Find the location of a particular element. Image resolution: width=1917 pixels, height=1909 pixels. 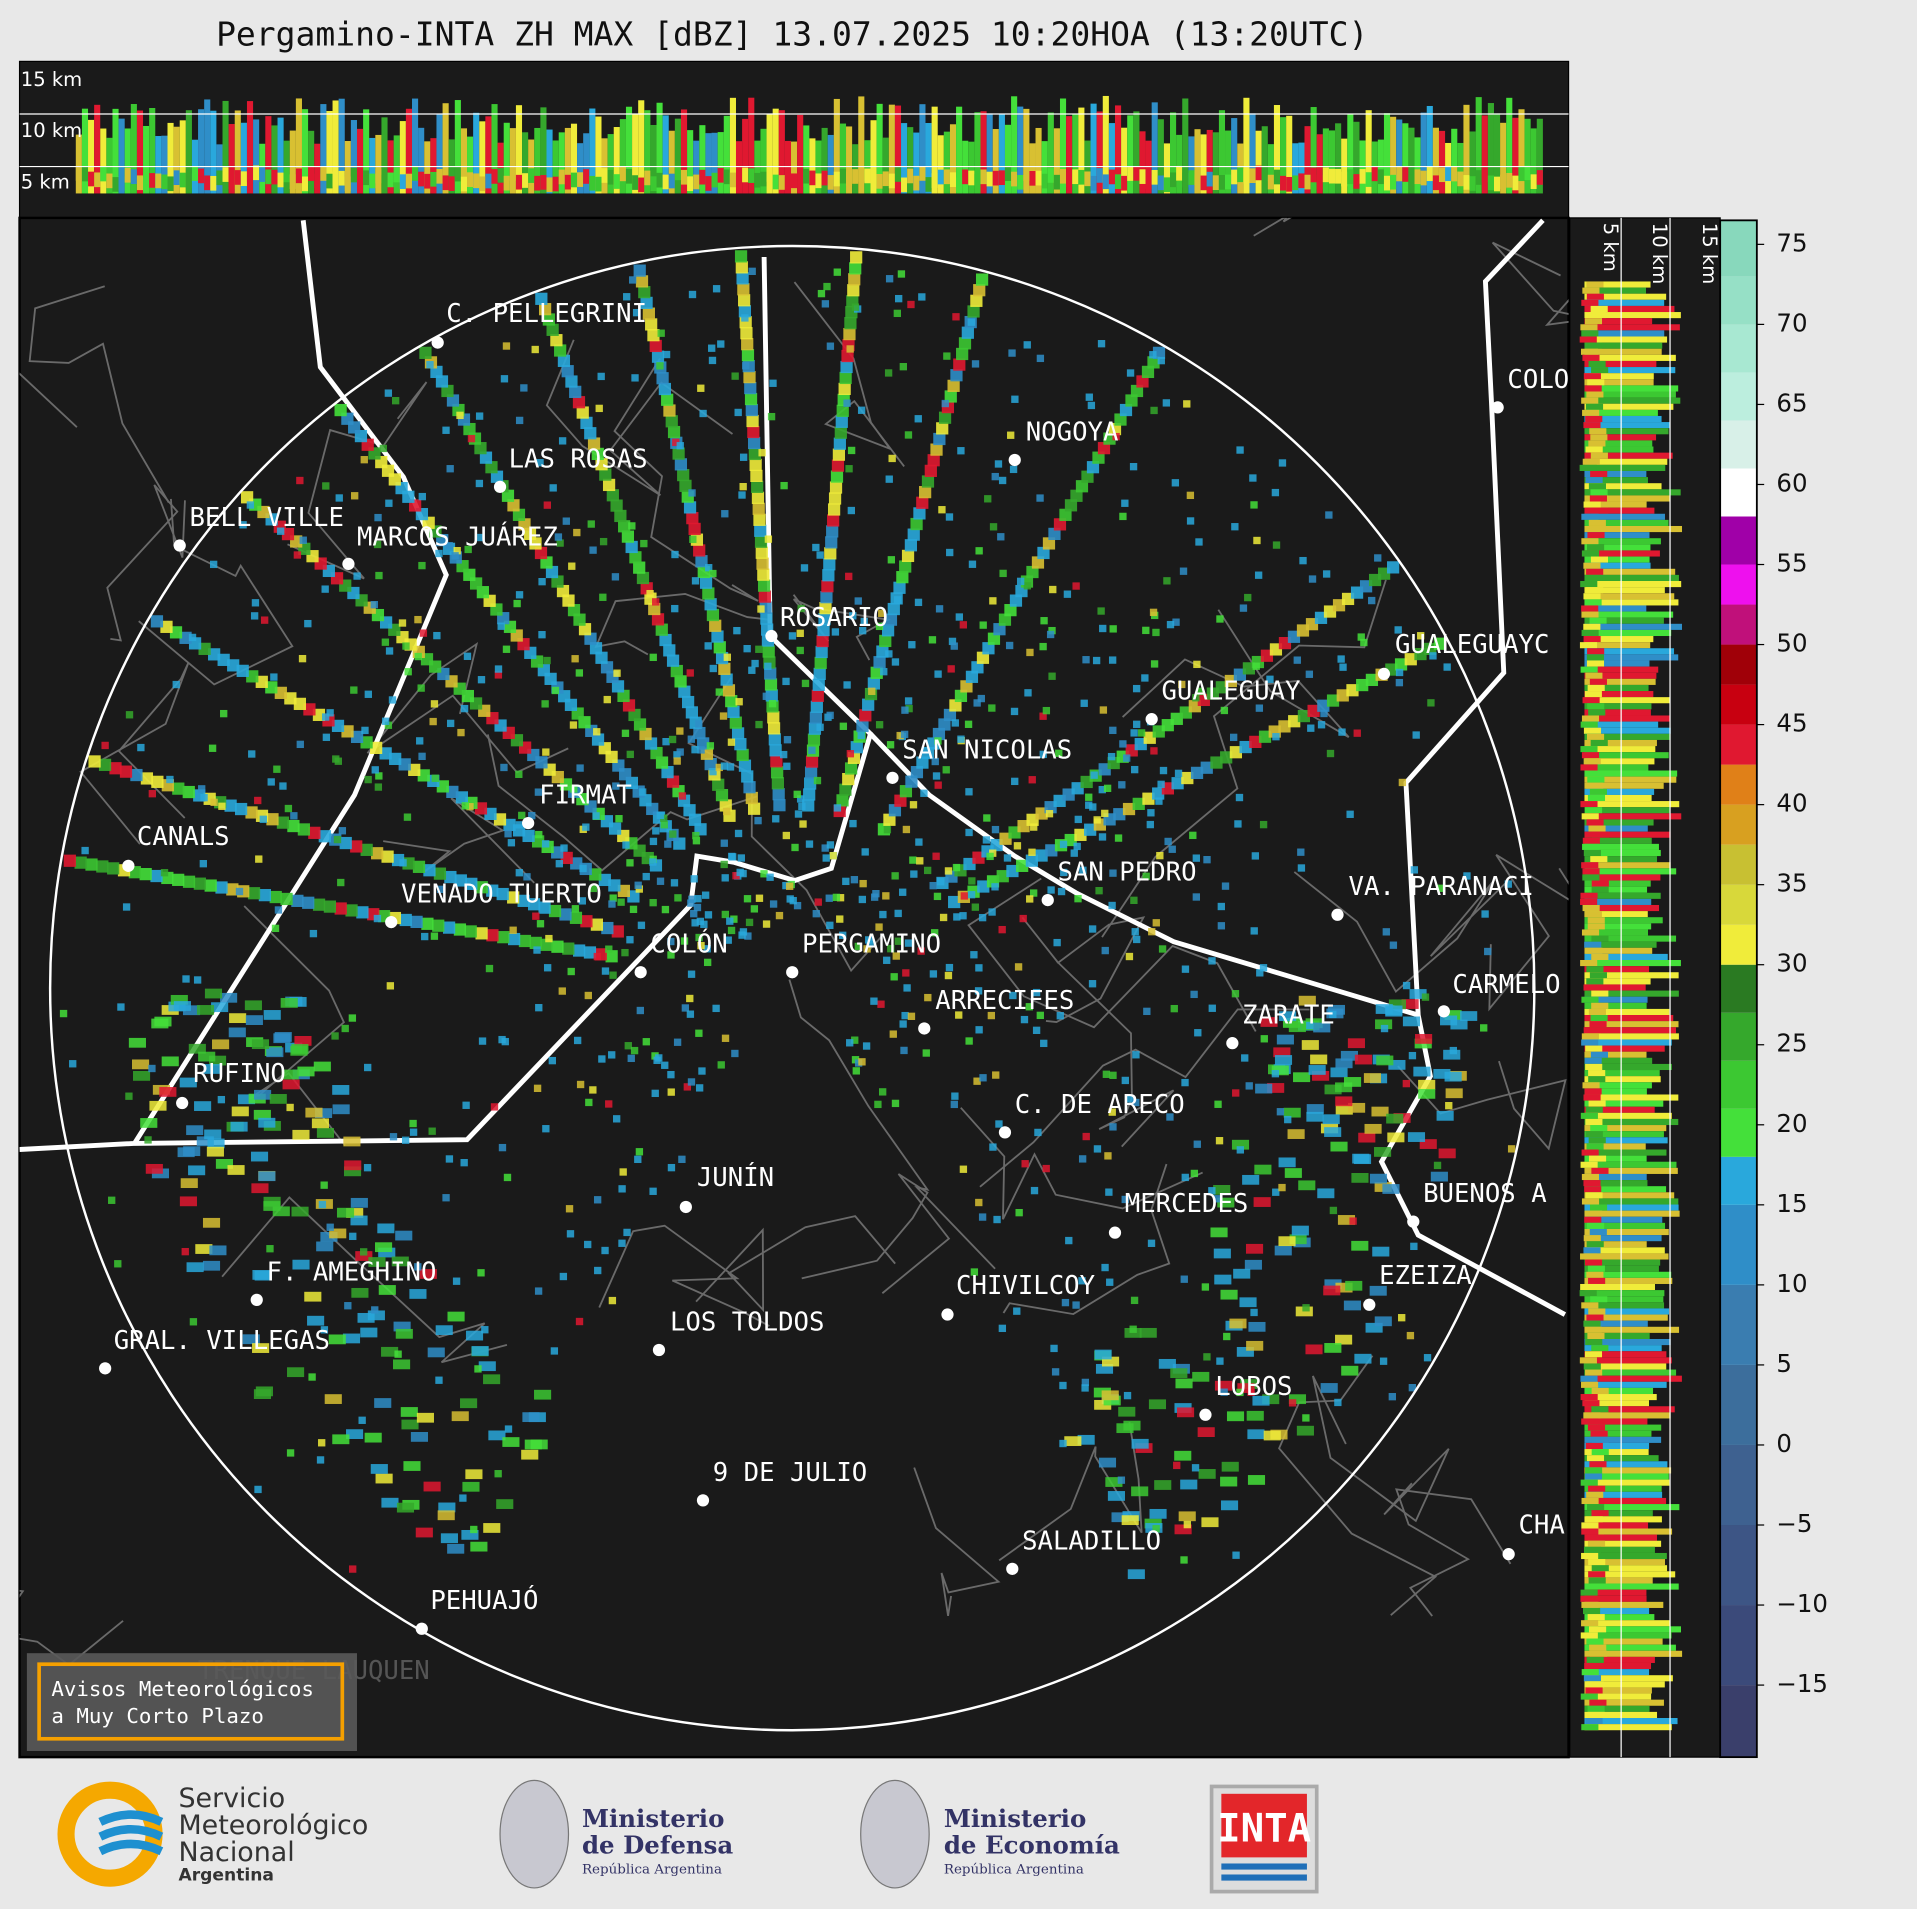

city-label: GRAL. VILLEGAS is located at coordinates (222, 1341).